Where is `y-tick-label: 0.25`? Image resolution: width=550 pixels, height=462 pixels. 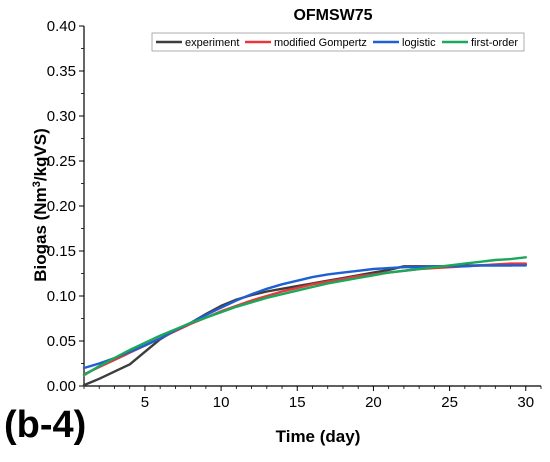
y-tick-label: 0.25 is located at coordinates (61, 161).